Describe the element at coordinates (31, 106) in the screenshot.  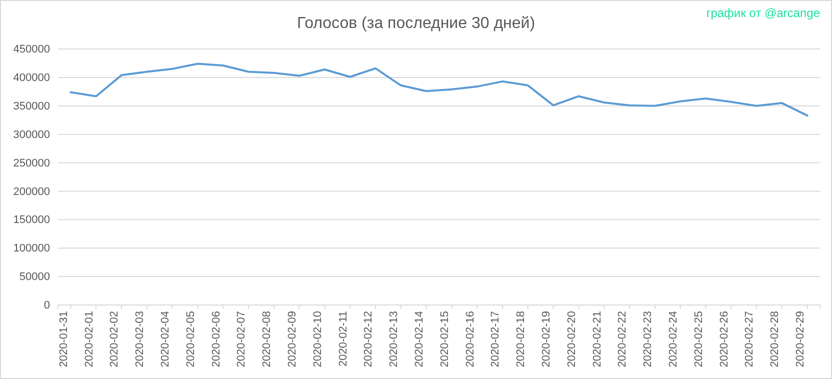
I see `y-tick-label: 350000` at that location.